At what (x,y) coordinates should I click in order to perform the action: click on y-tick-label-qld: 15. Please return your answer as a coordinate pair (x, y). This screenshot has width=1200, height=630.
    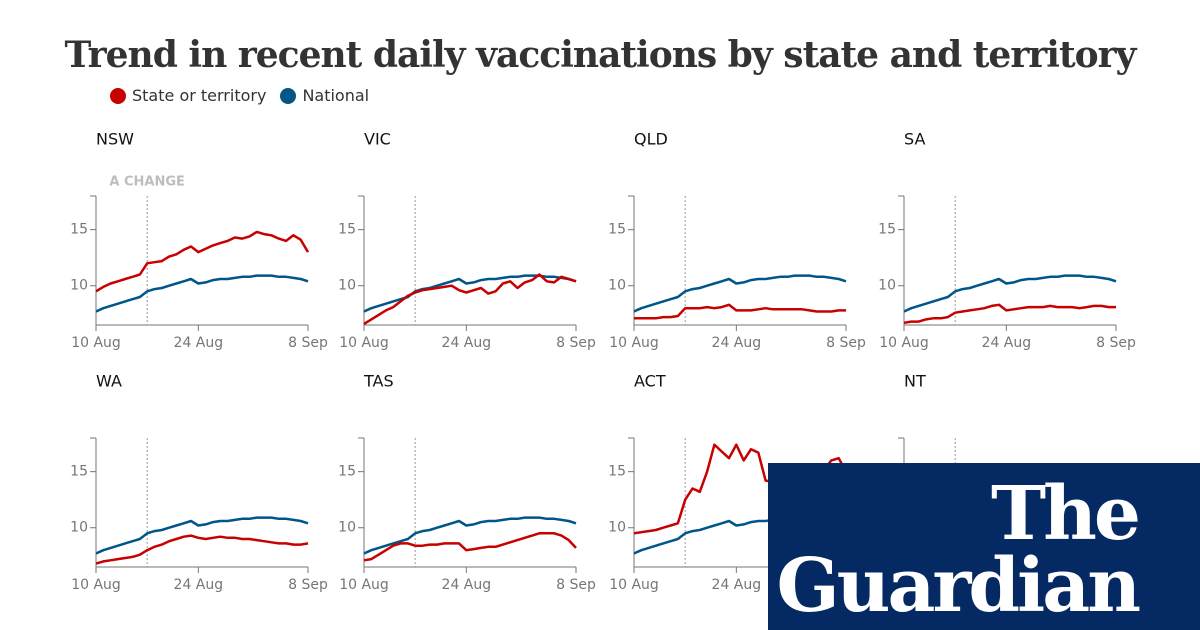
    Looking at the image, I should click on (617, 230).